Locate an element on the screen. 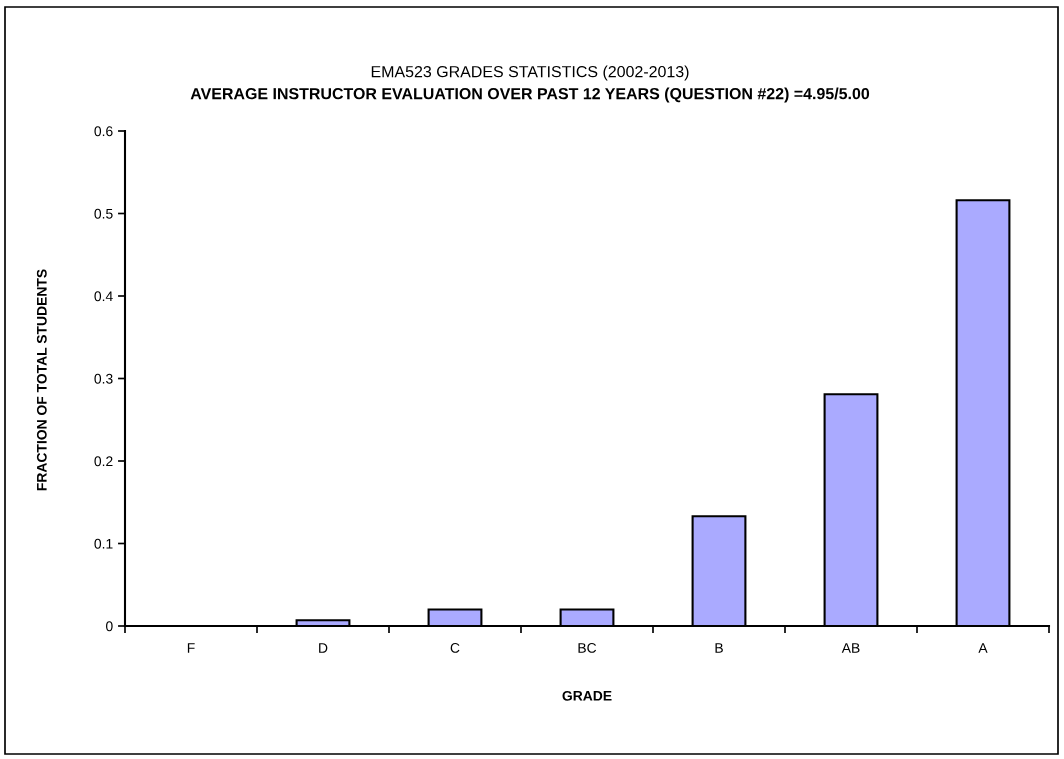 This screenshot has width=1064, height=759. x-tick-label: AB is located at coordinates (850, 648).